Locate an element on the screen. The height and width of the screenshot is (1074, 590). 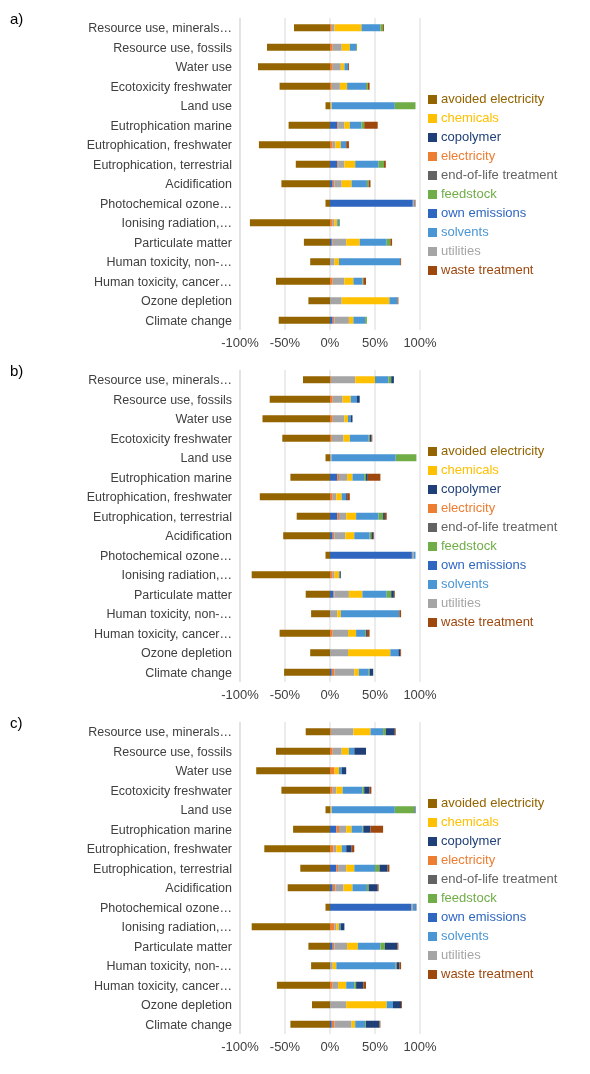
x-tick-label: -50% is located at coordinates (285, 695).